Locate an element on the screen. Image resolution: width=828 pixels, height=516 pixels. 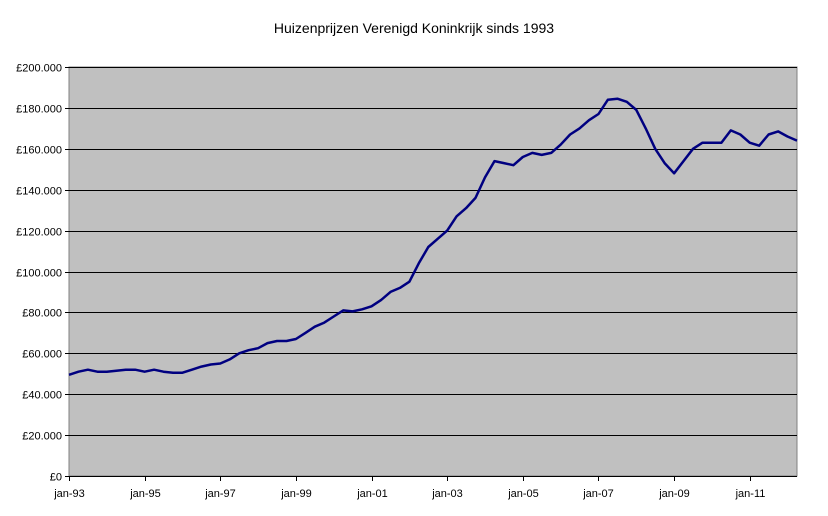
y-tick-label: £60.000 is located at coordinates (42, 355).